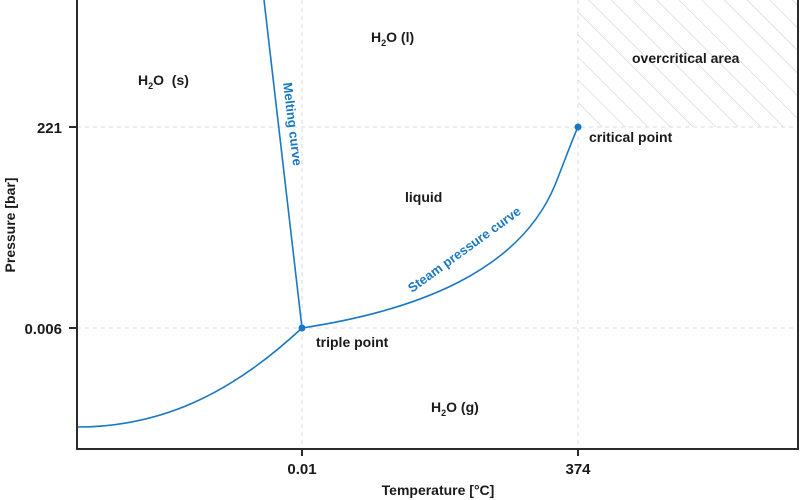 The height and width of the screenshot is (500, 800). What do you see at coordinates (578, 127) in the screenshot?
I see `critical-point-marker` at bounding box center [578, 127].